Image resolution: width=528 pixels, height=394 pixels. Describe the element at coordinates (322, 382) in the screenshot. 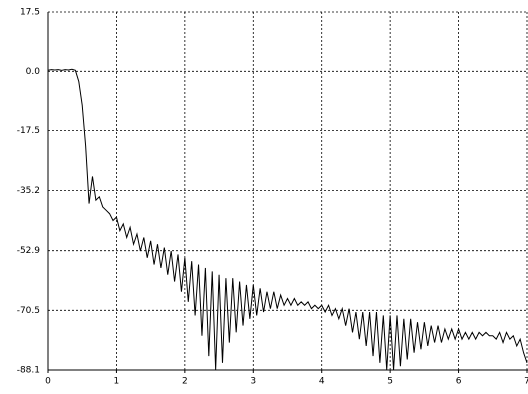

I see `x-tick-label: 4` at that location.